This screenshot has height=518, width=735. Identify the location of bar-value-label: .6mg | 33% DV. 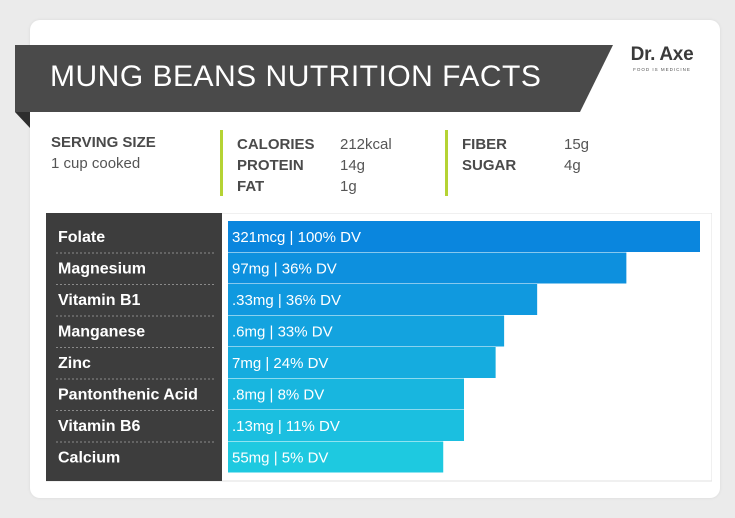
(282, 332).